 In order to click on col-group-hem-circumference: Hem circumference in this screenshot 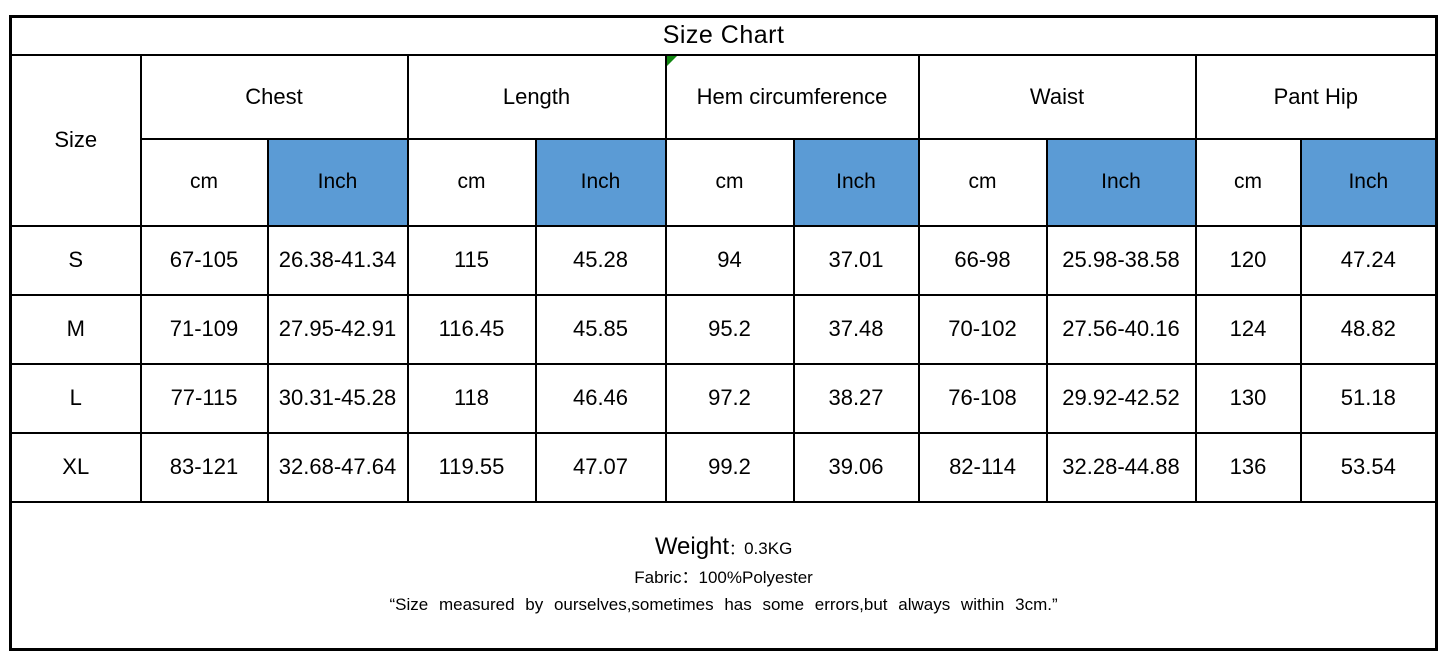, I will do `click(792, 96)`.